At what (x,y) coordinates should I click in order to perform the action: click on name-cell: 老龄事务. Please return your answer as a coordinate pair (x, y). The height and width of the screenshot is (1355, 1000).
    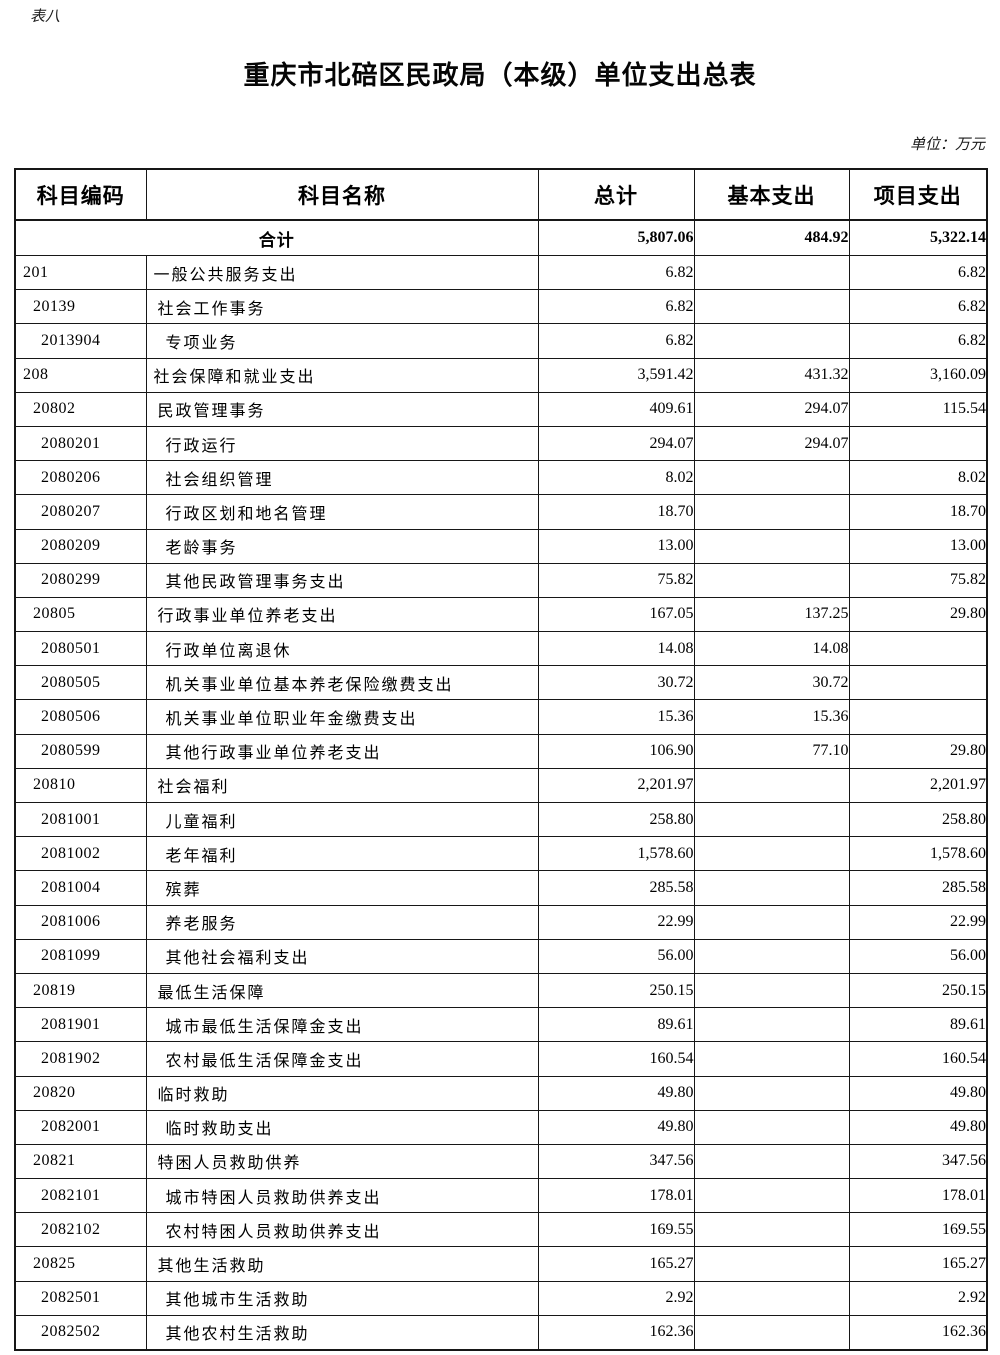
    Looking at the image, I should click on (342, 546).